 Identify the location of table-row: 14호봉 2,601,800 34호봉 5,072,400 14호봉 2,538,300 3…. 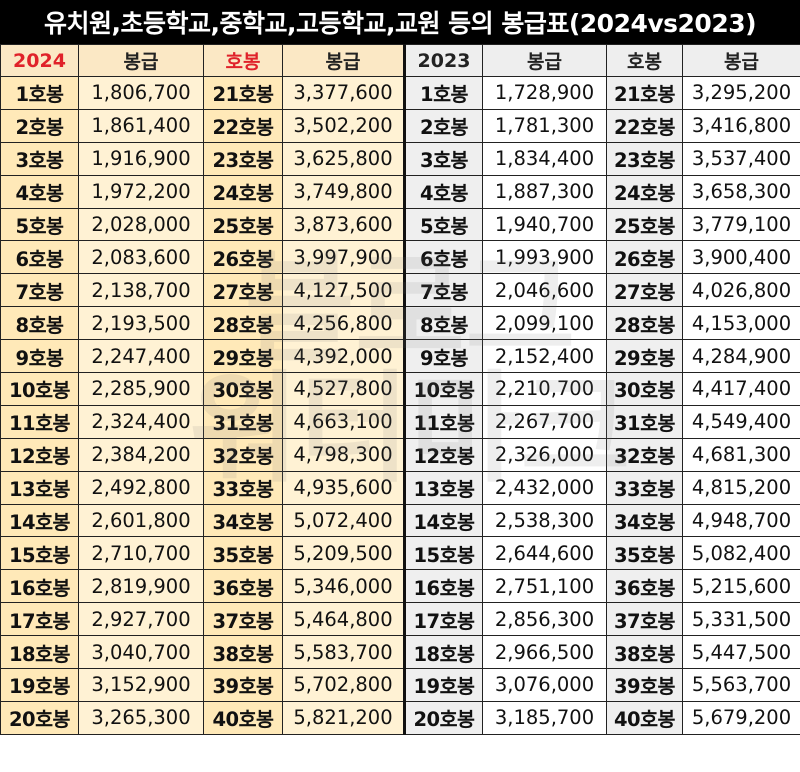
(400, 520).